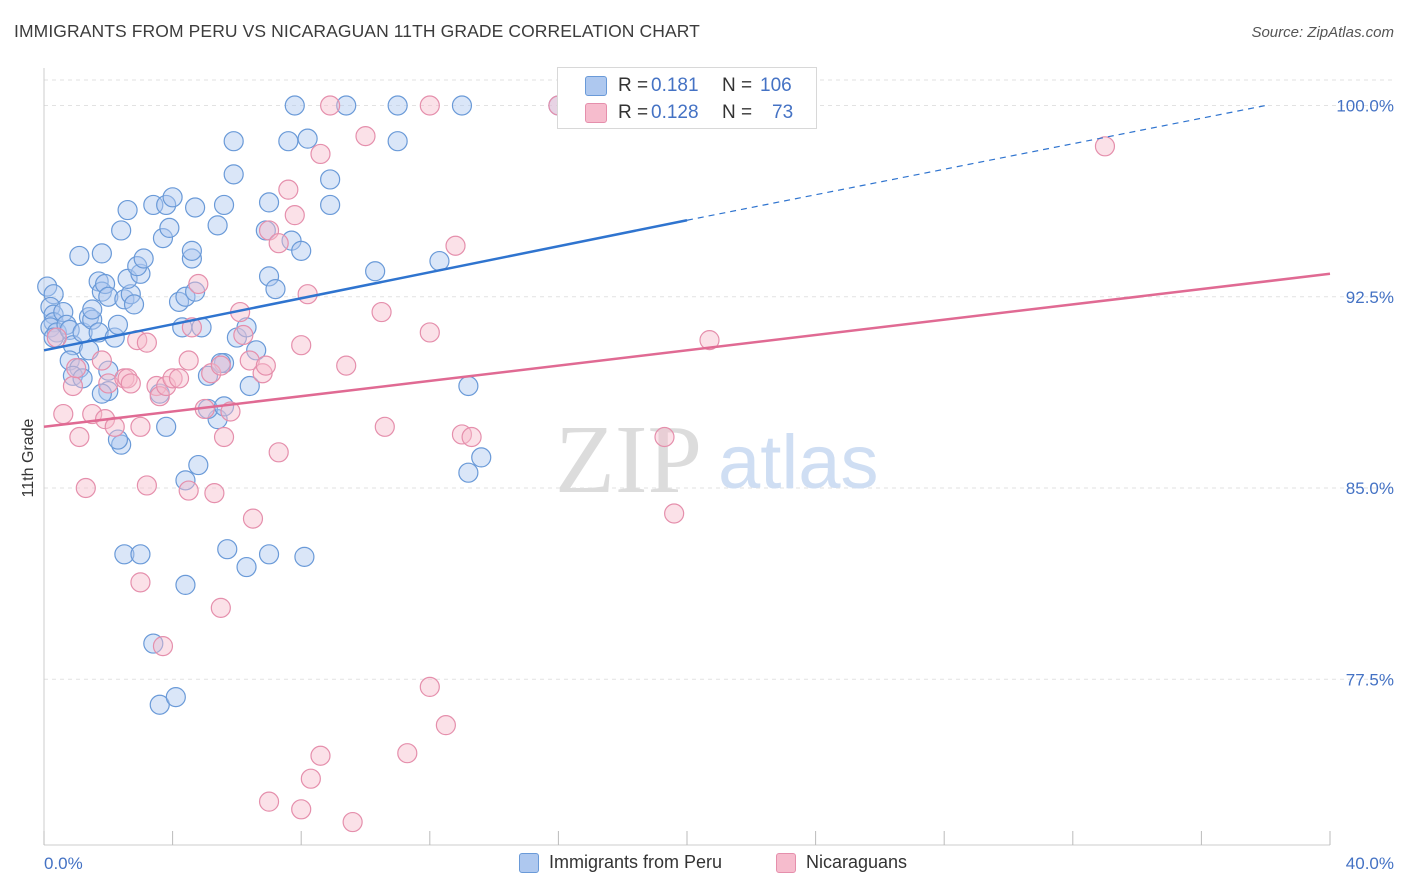  Describe the element at coordinates (786, 862) in the screenshot. I see `legend-swatch-nicaraguans` at that location.